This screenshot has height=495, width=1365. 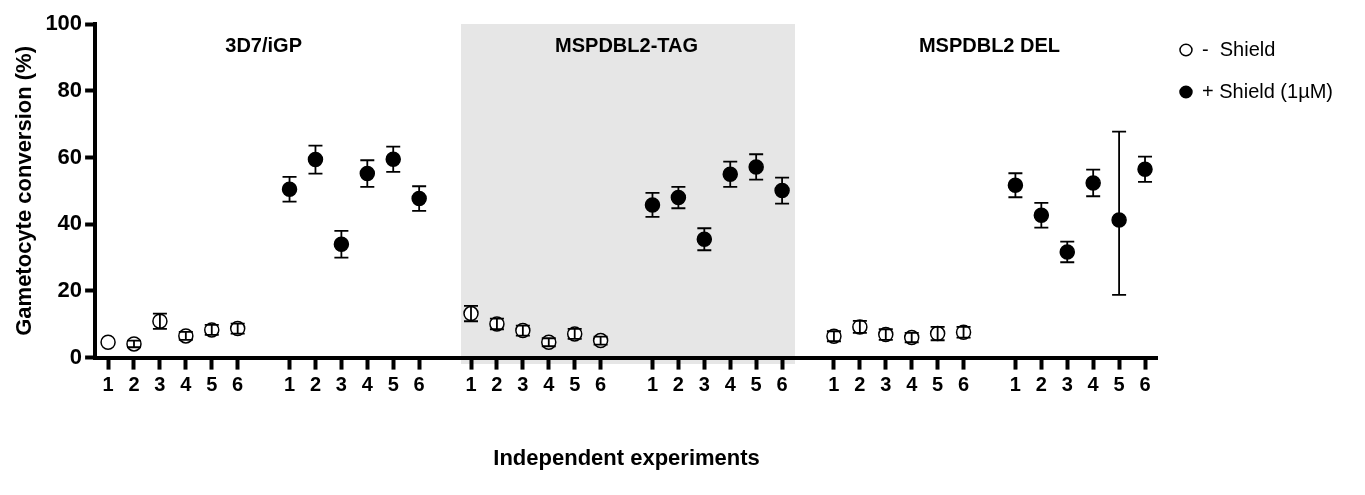 What do you see at coordinates (627, 44) in the screenshot?
I see `annotation: MSPDBL2-TAG` at bounding box center [627, 44].